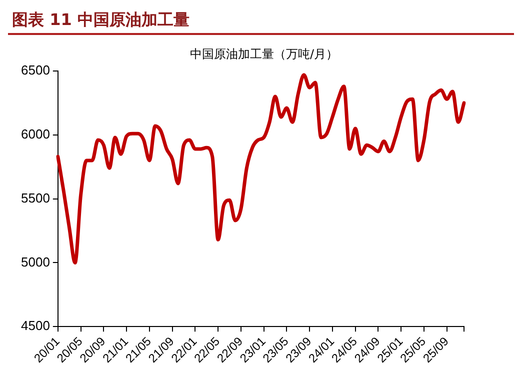 This screenshot has height=378, width=522. I want to click on y-tick-label: 5500, so click(35, 198).